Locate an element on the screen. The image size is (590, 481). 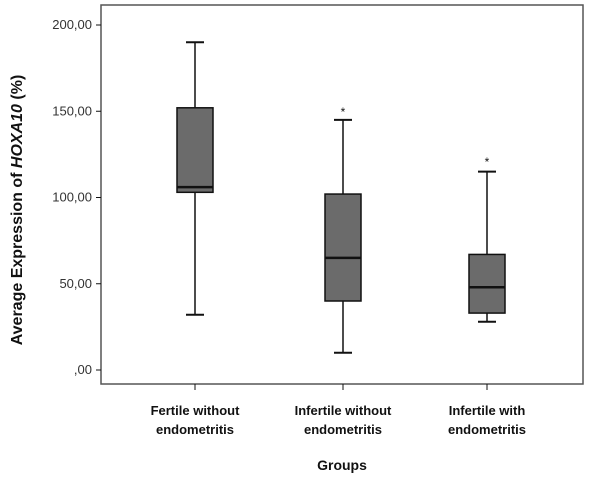
y-tick-label: 200,00 is located at coordinates (72, 24).